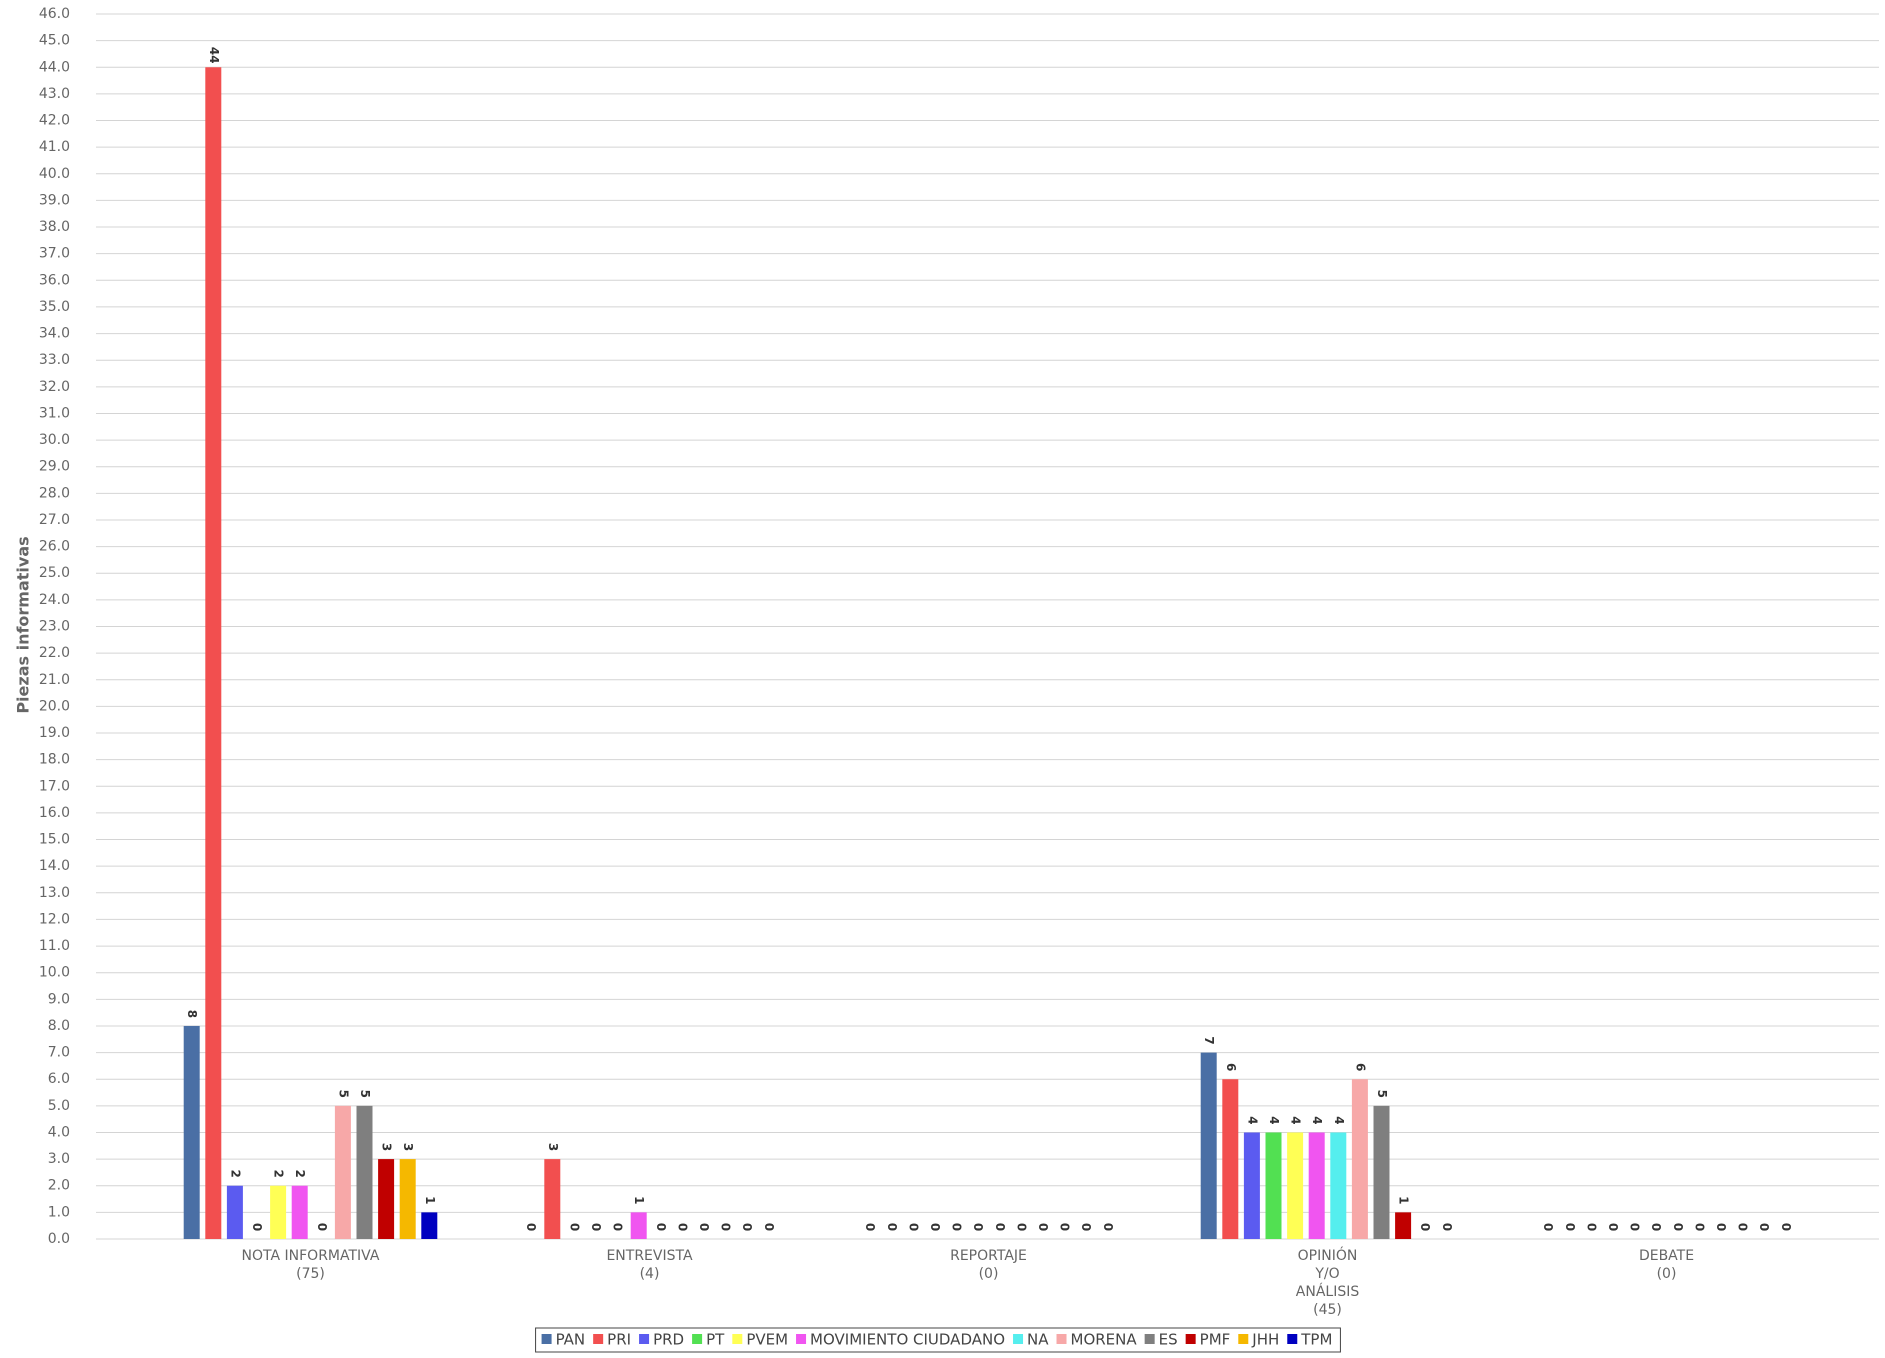 The image size is (1885, 1358). I want to click on x-tick-label: (0), so click(989, 1274).